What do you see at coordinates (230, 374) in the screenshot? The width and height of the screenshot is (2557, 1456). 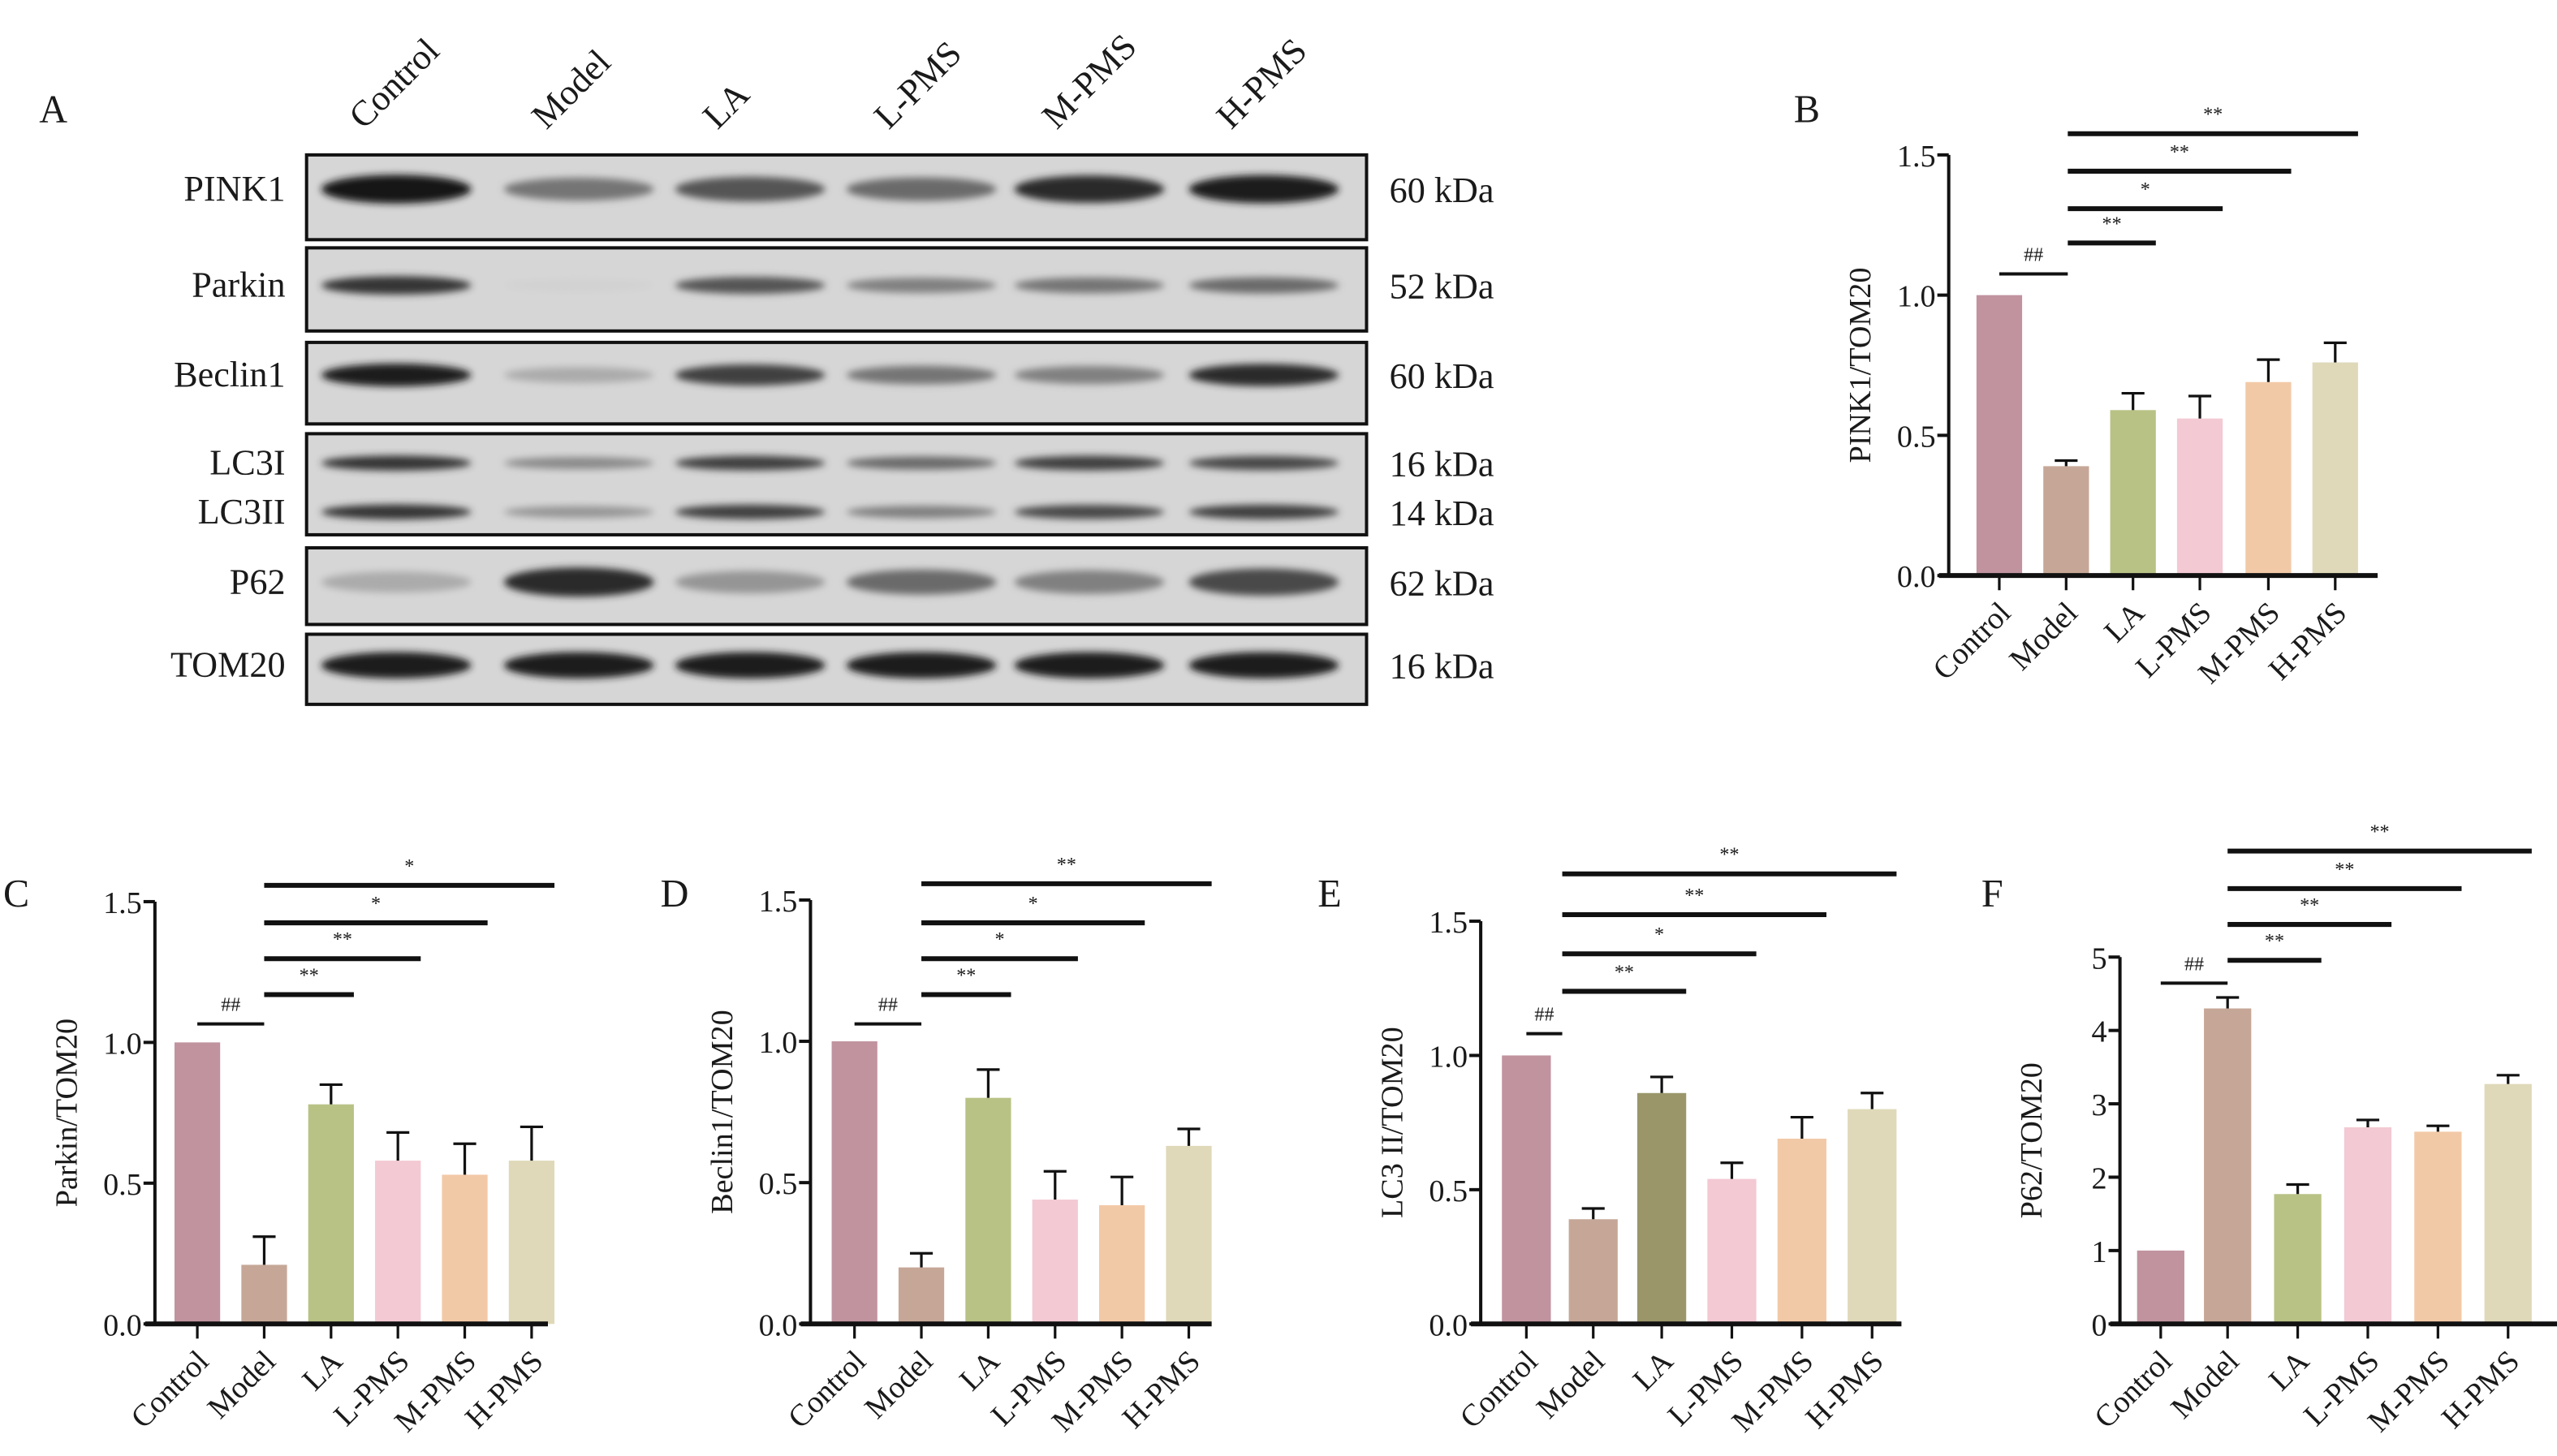 I see `protein-label: Beclin1` at bounding box center [230, 374].